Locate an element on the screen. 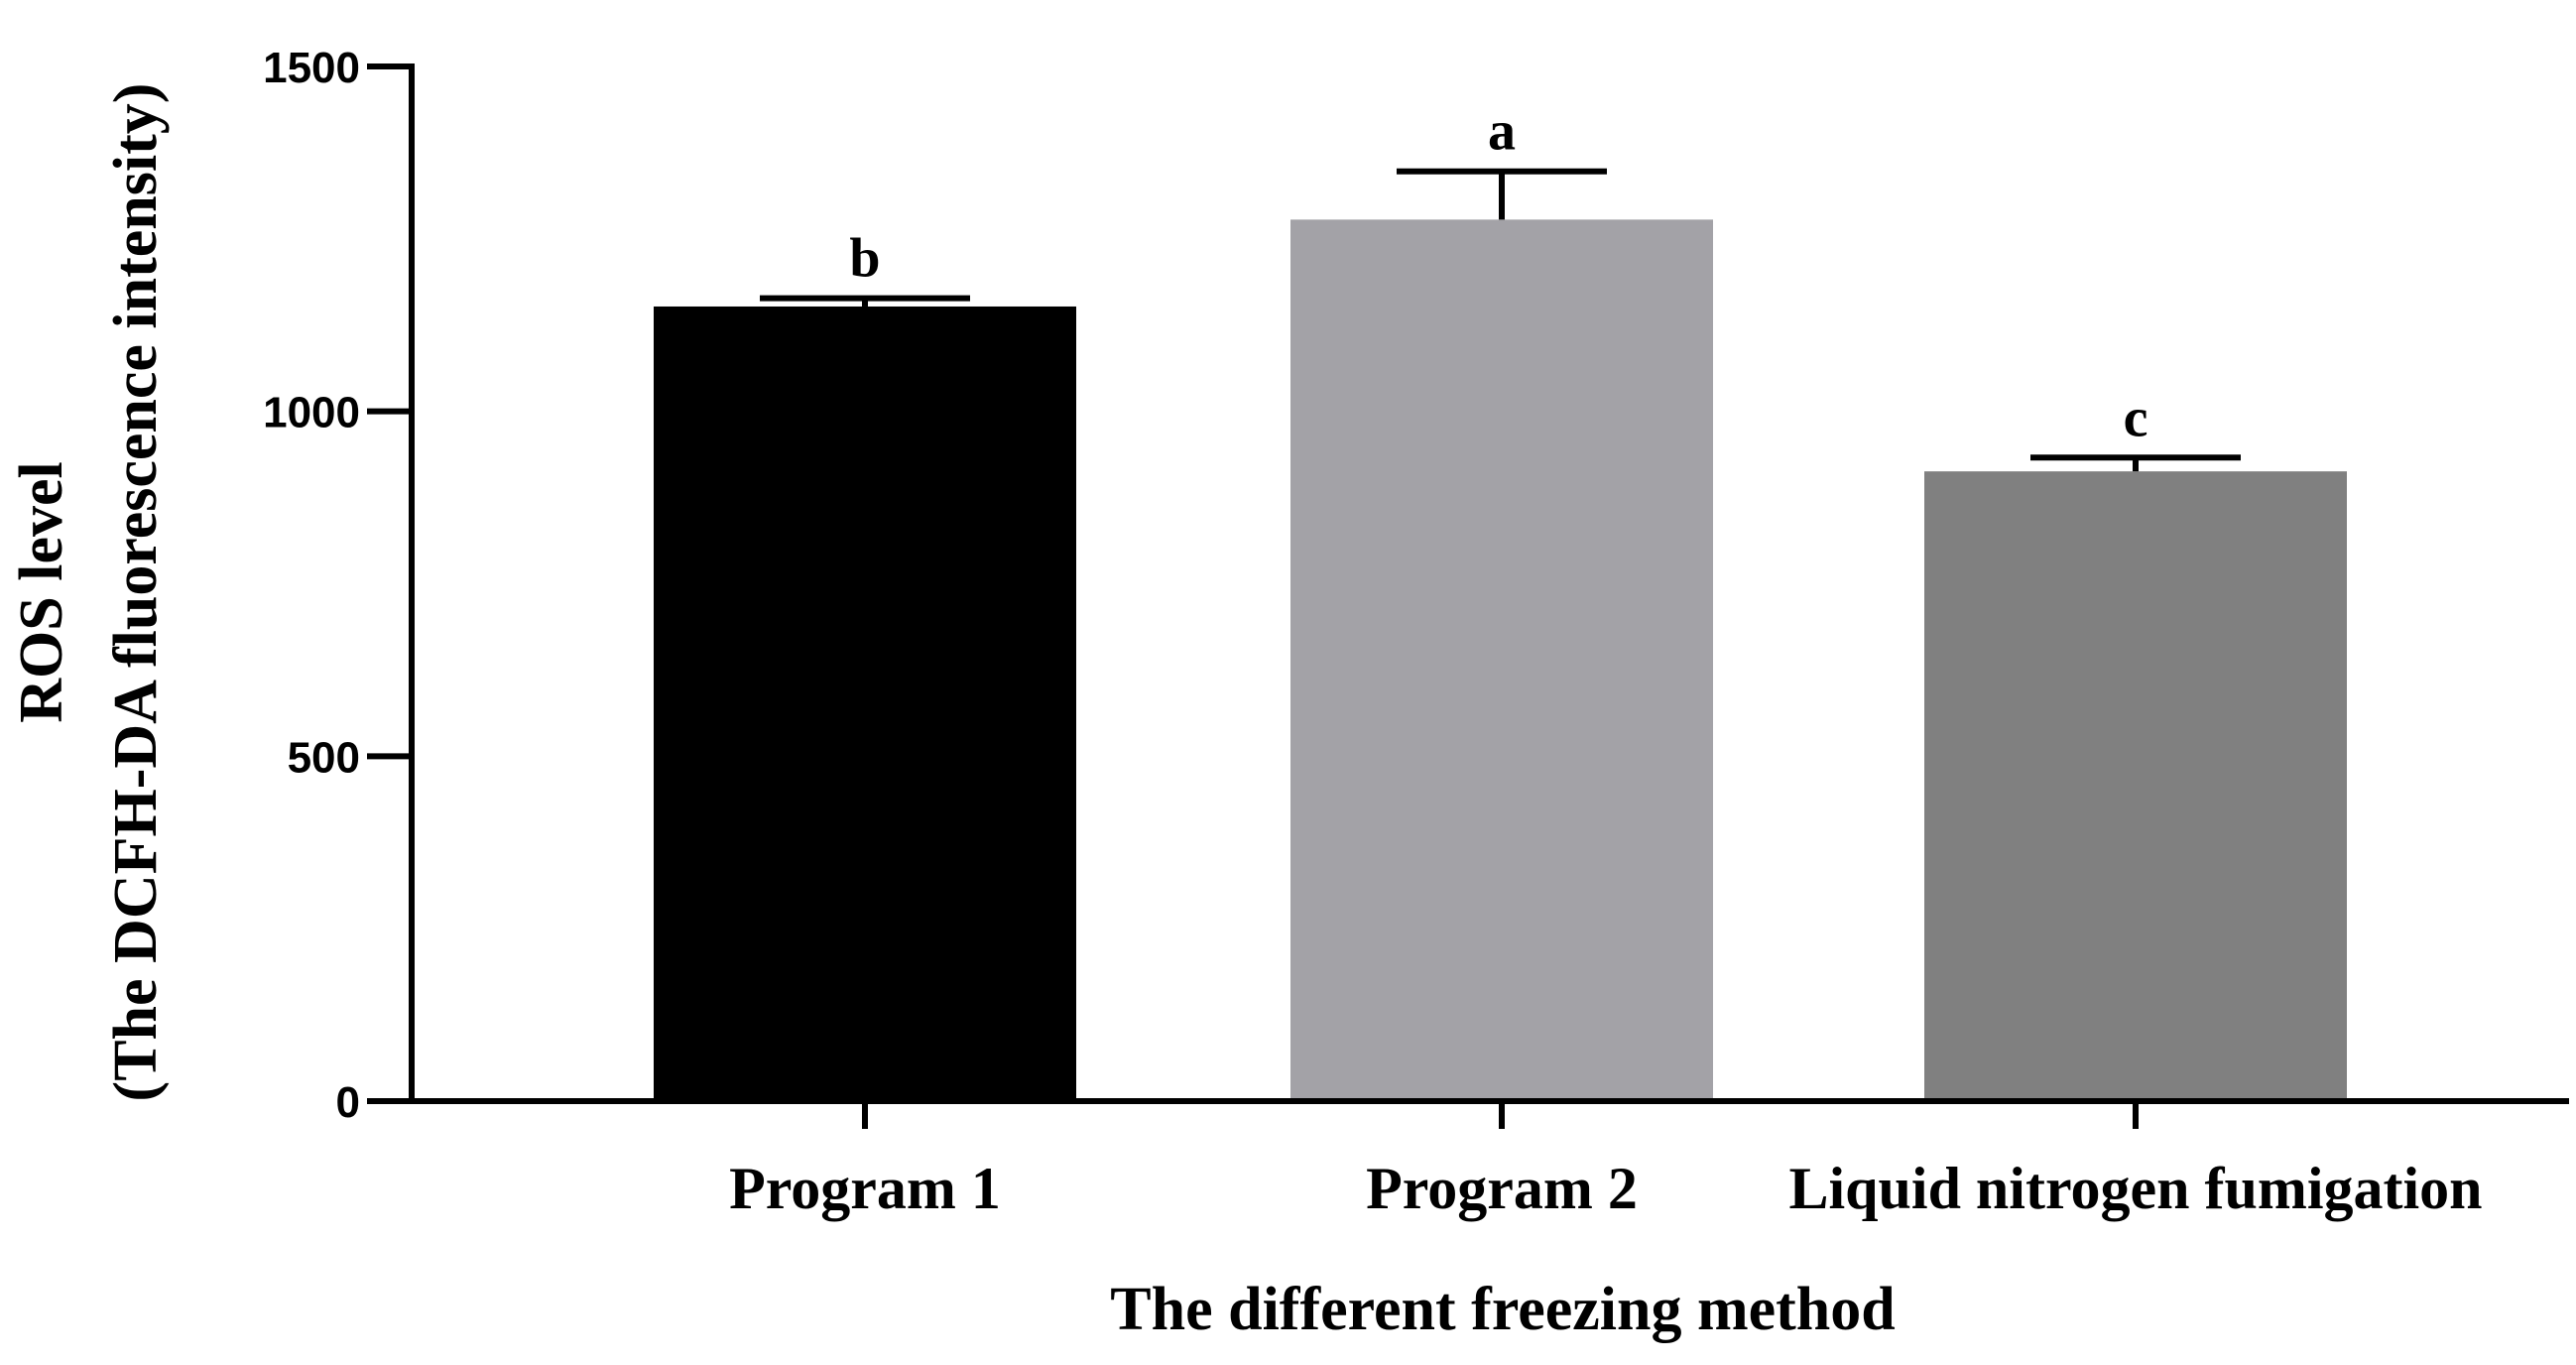  y-tick-label-4: 1500 is located at coordinates (311, 68).